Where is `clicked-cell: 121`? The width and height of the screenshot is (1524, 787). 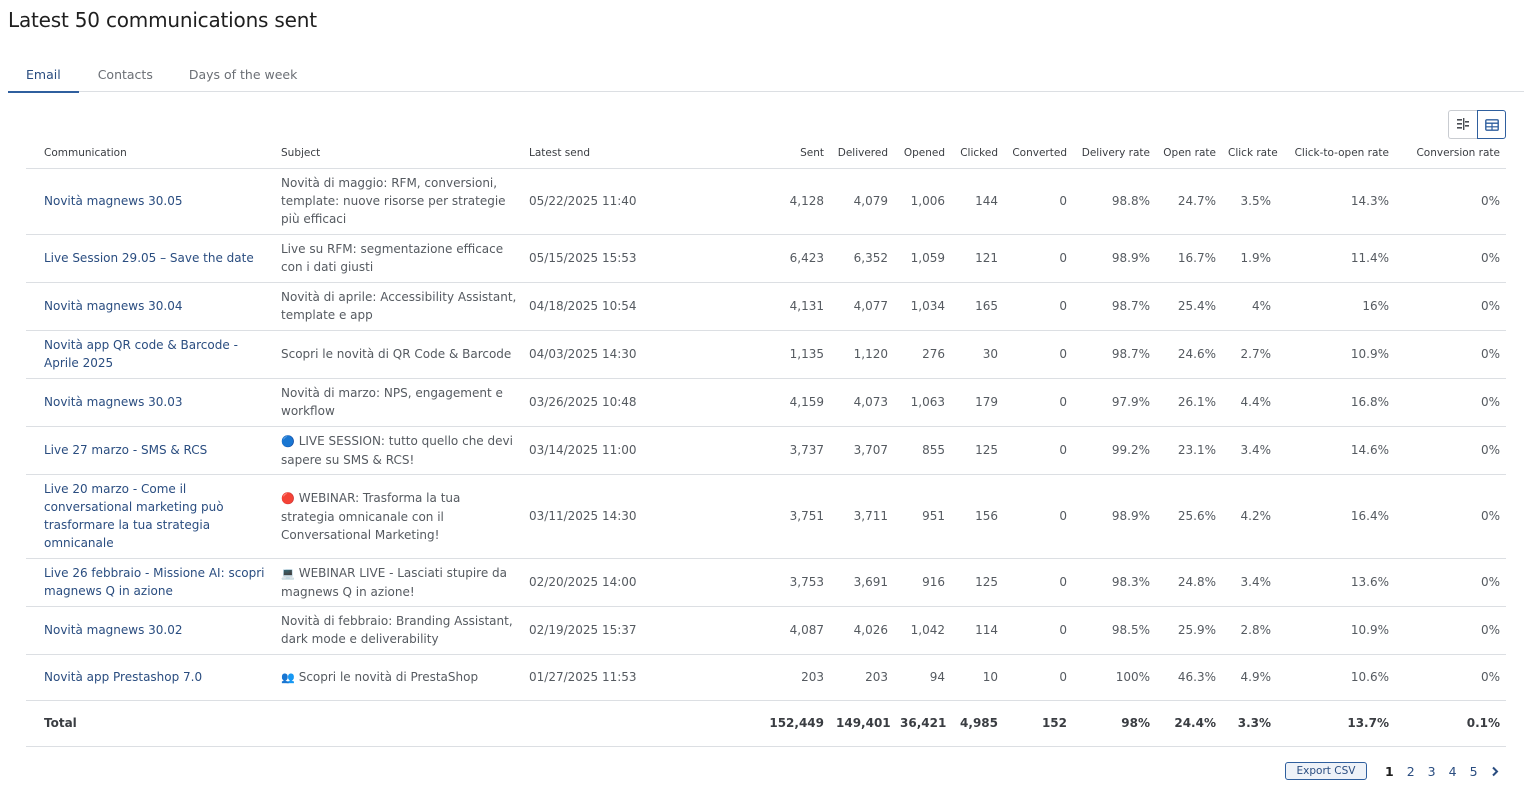
clicked-cell: 121 is located at coordinates (977, 258).